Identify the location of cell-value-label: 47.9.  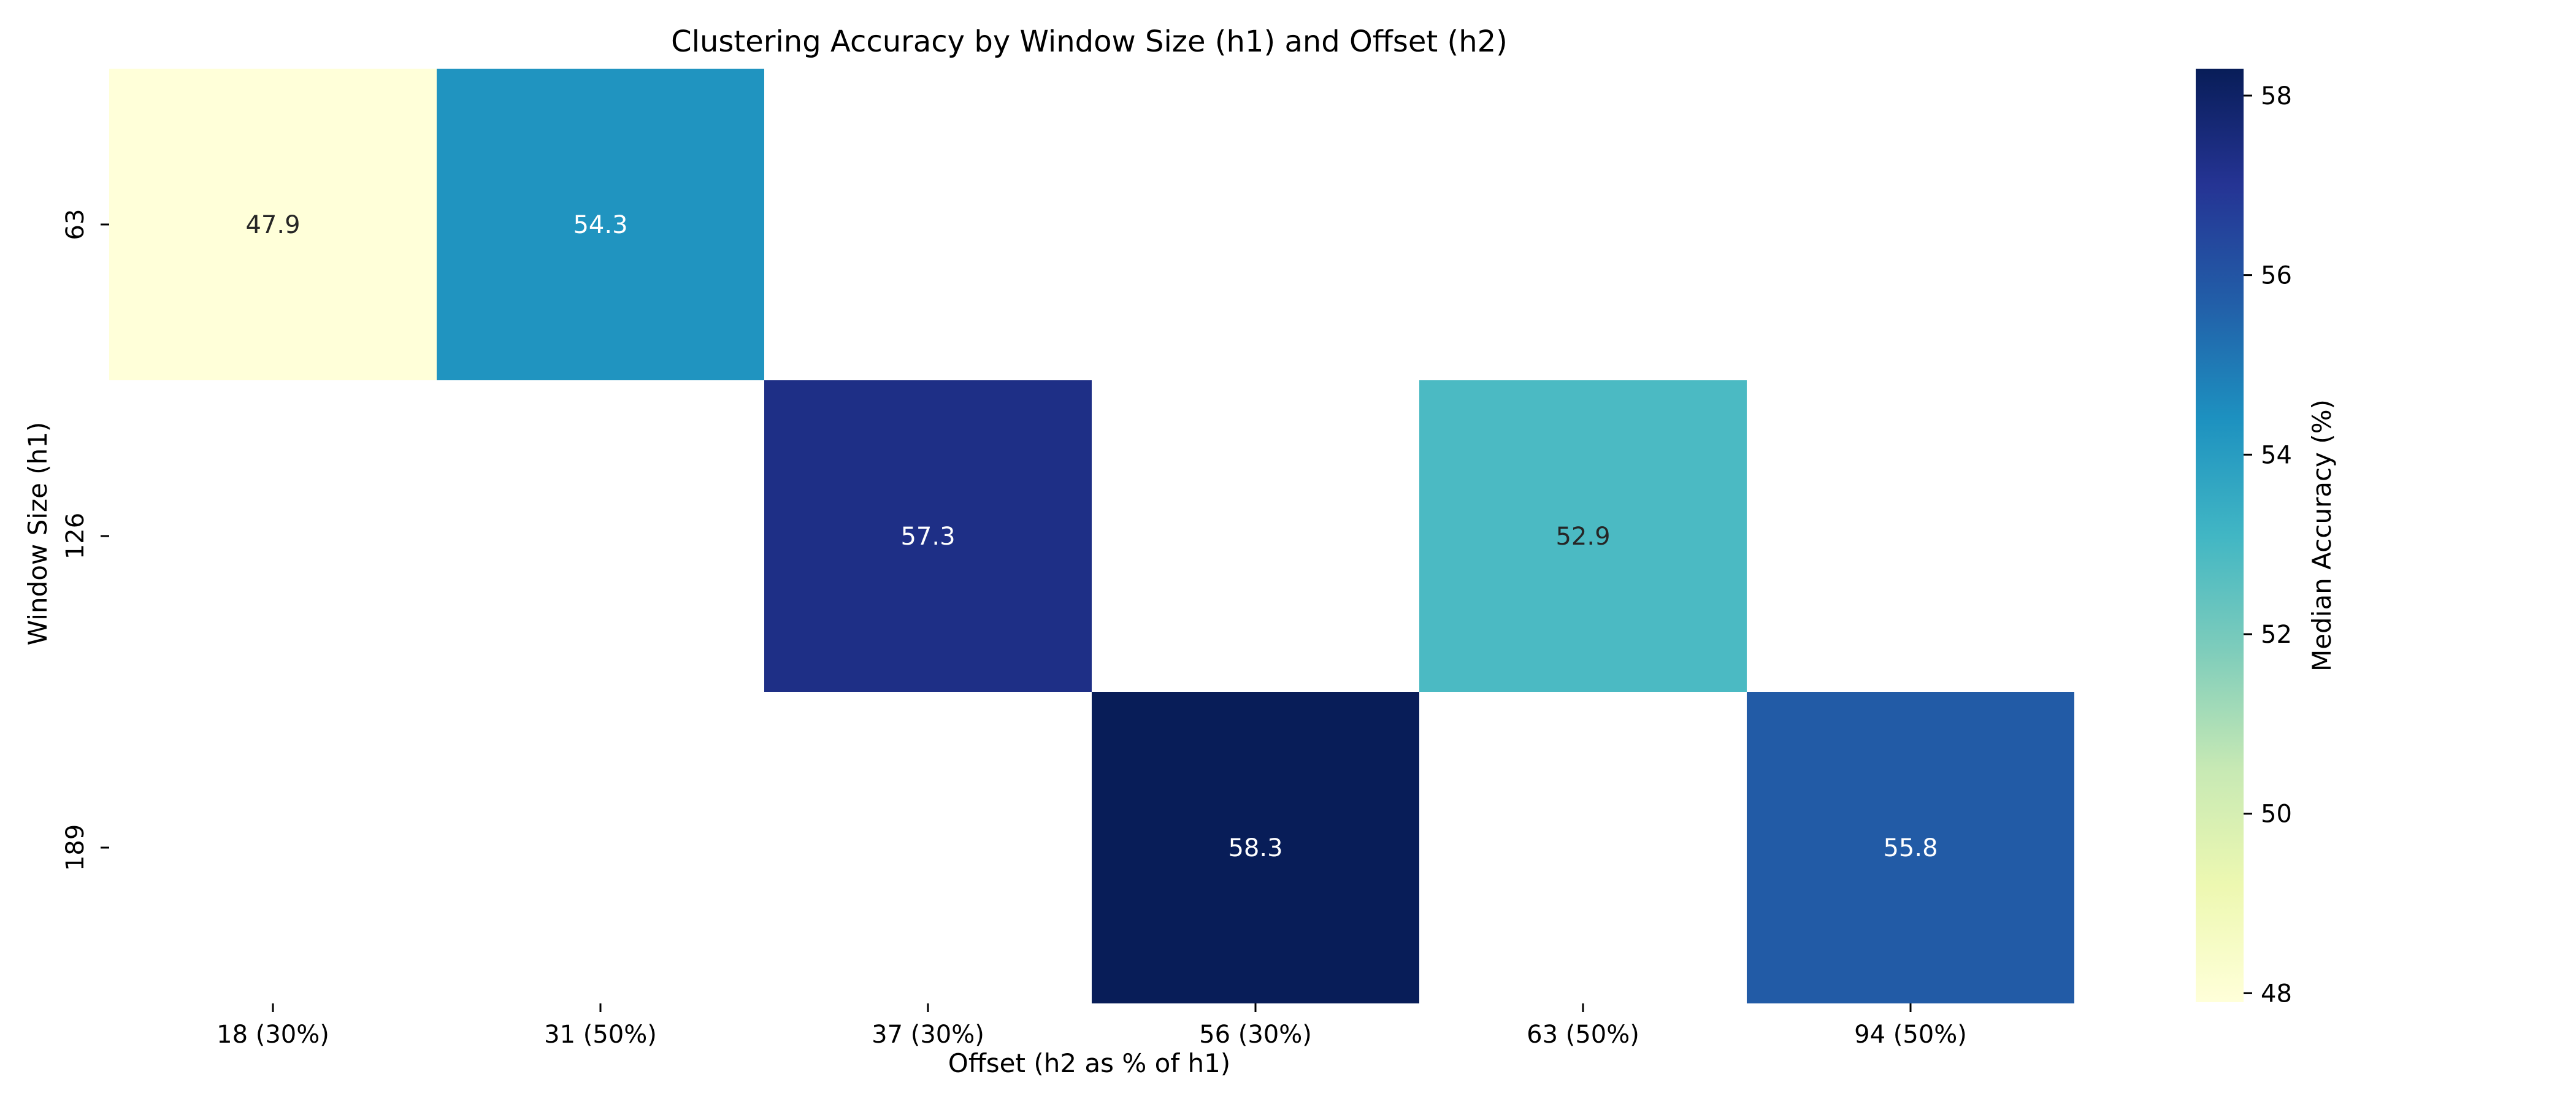
(272, 225).